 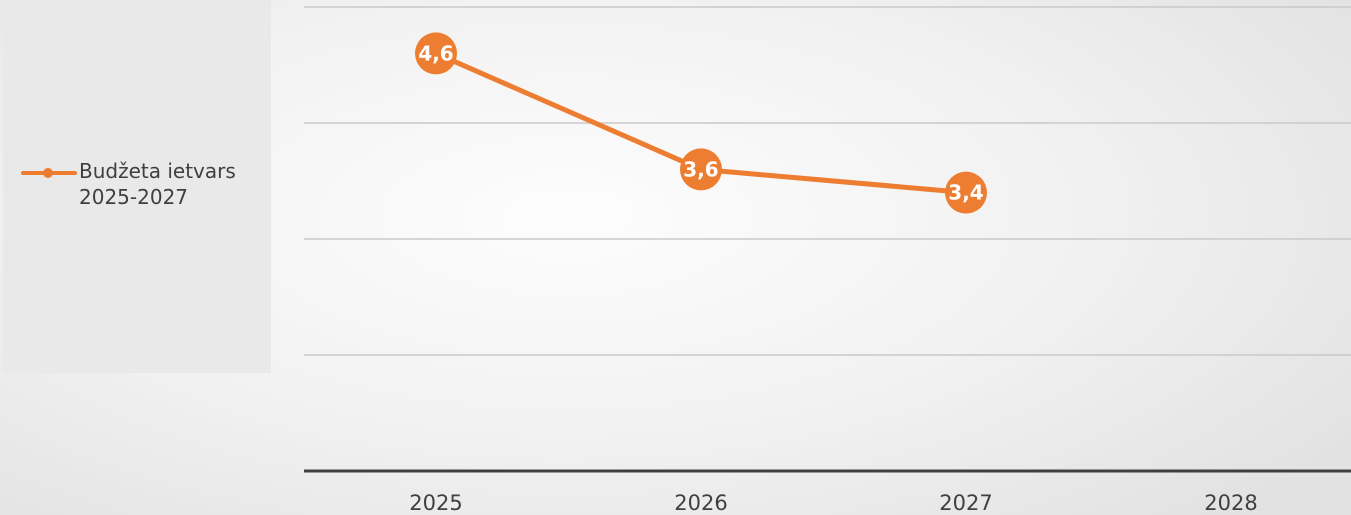 What do you see at coordinates (1230, 503) in the screenshot?
I see `x-tick-label: 2028` at bounding box center [1230, 503].